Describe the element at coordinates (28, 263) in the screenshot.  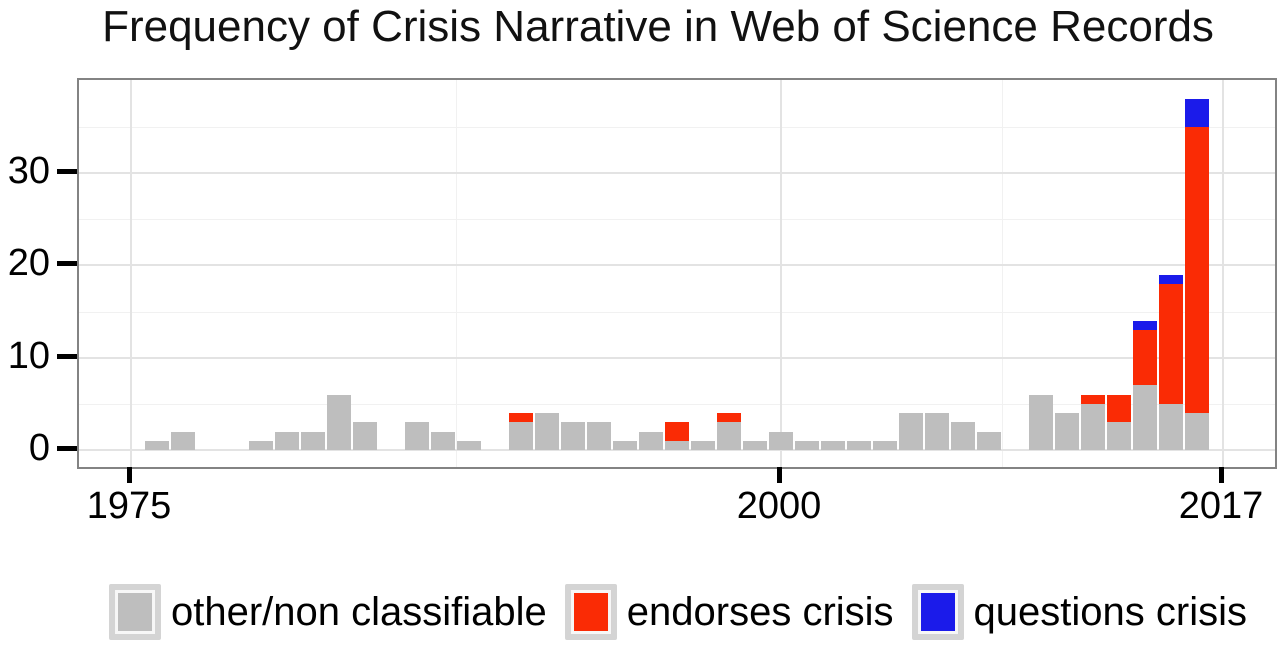
I see `y-tick-label: 20` at that location.